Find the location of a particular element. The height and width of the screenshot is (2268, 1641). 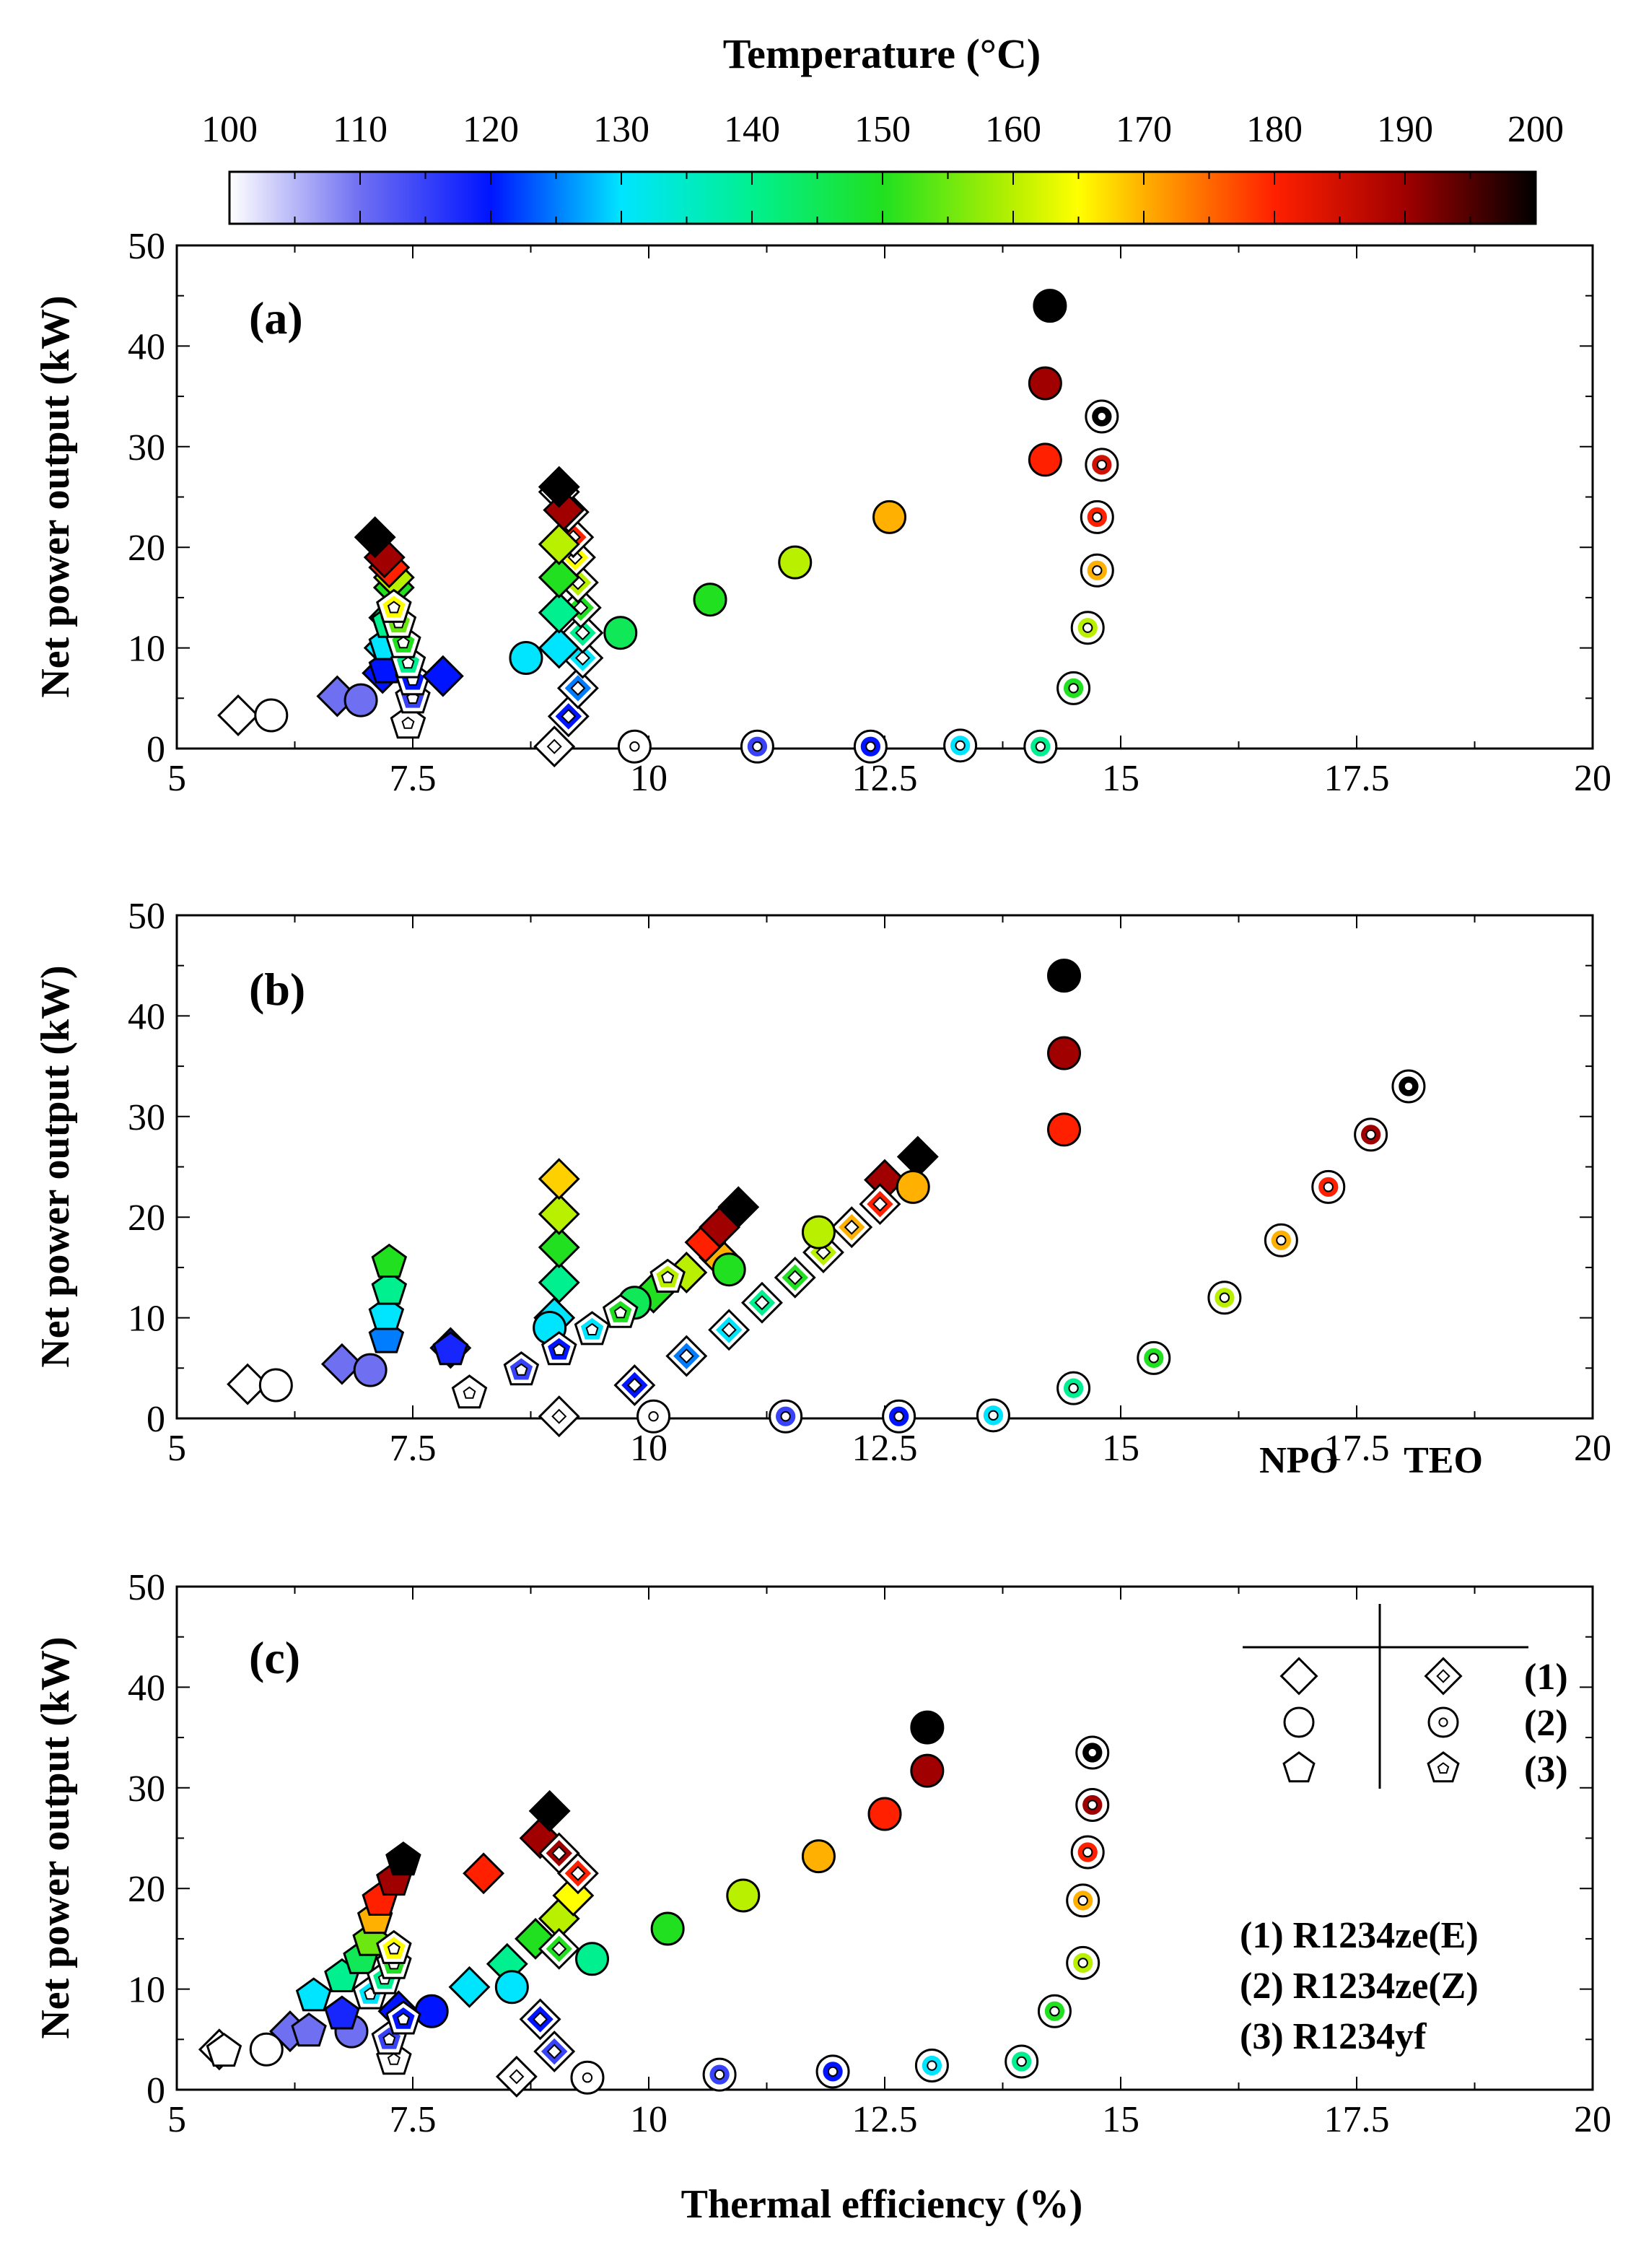

x-tick-label: 15 is located at coordinates (1120, 778).